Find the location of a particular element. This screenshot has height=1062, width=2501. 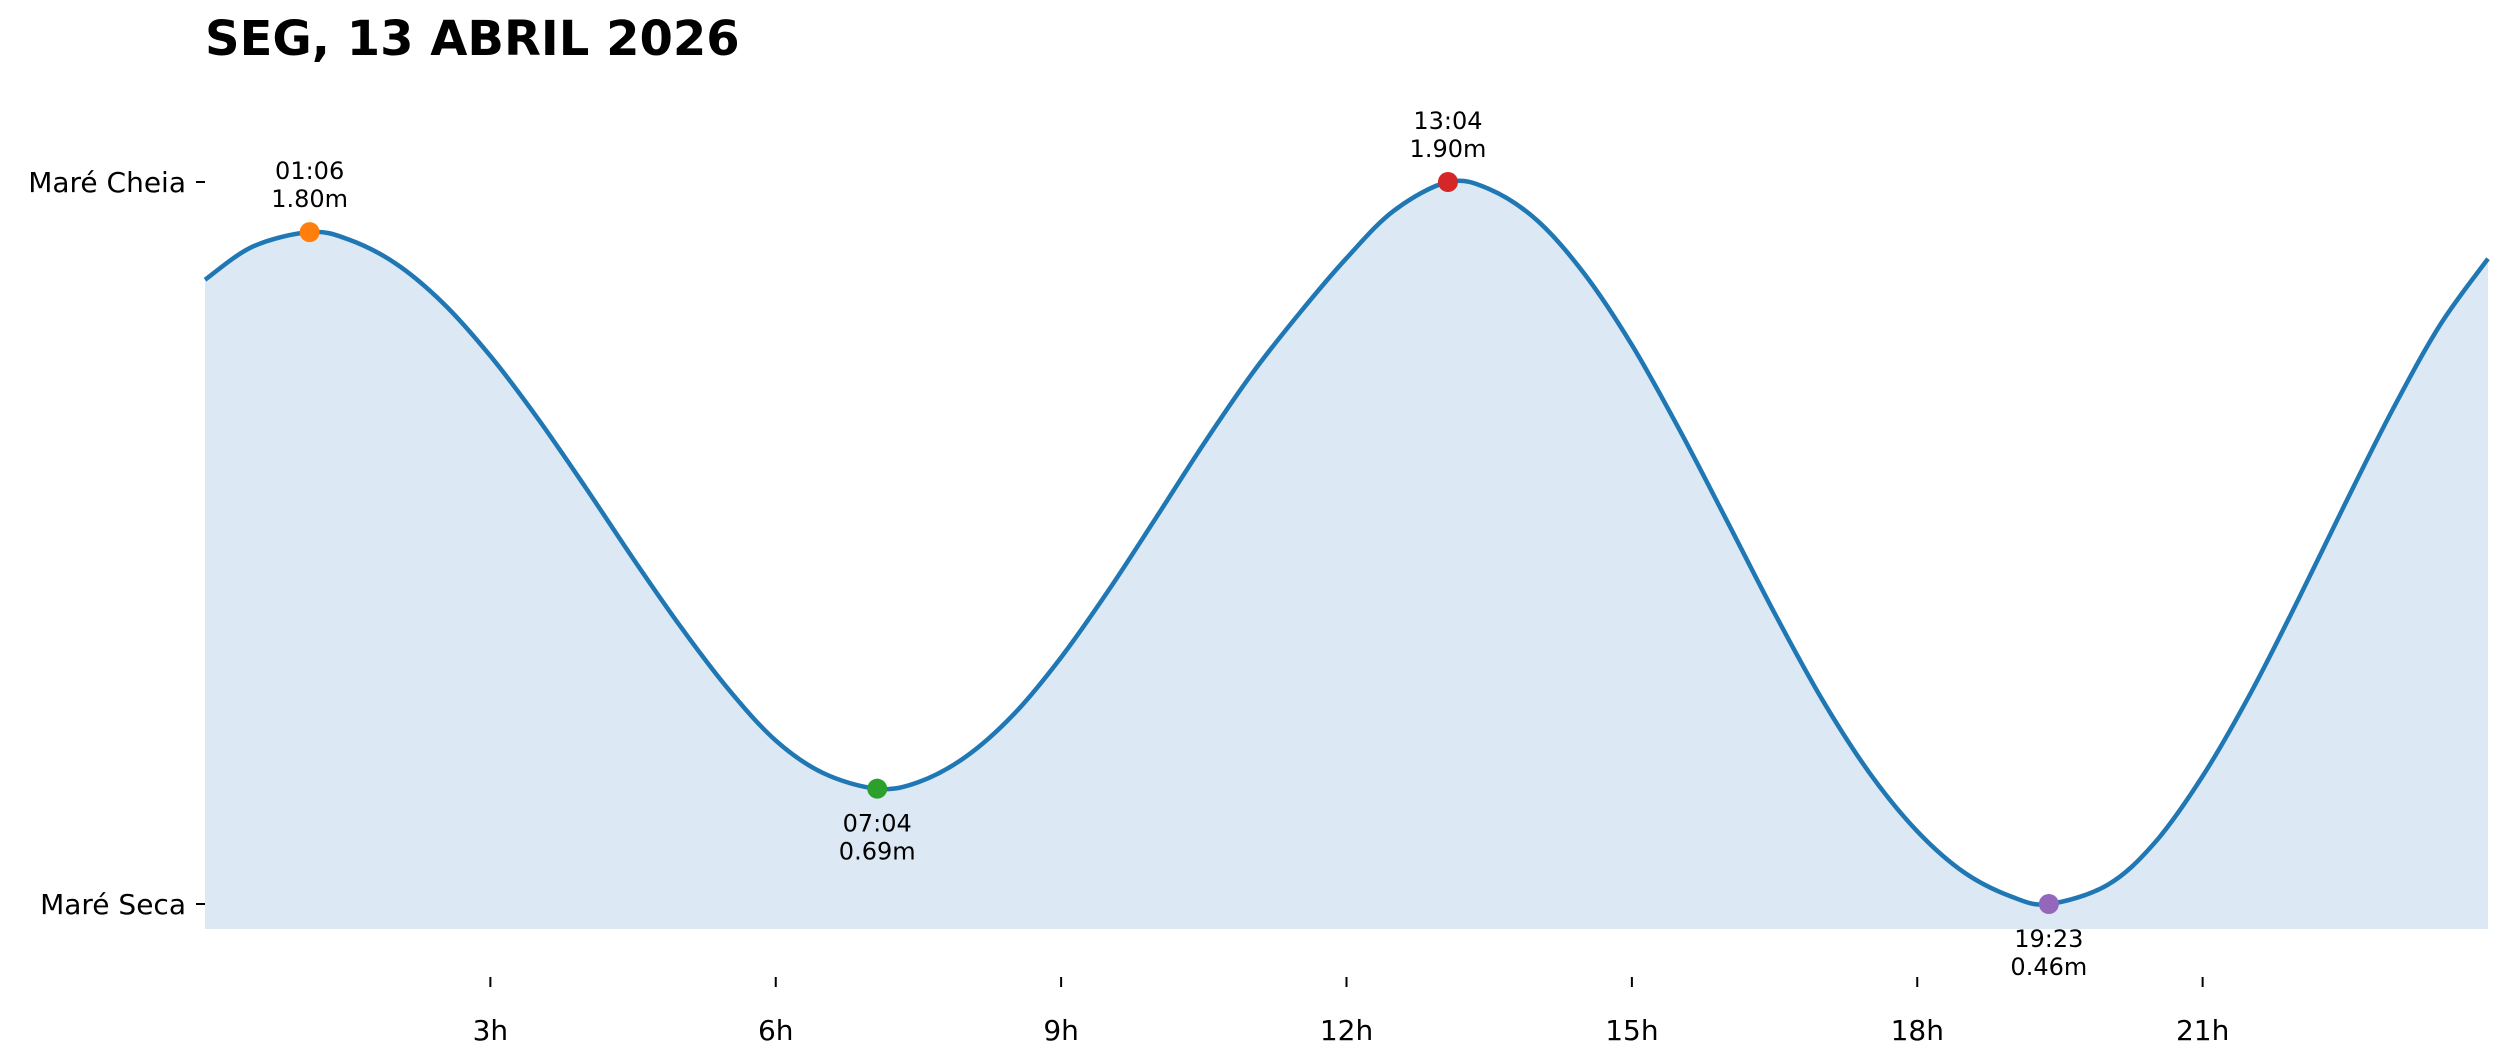

y-tick-label: Maré Seca is located at coordinates (113, 904).